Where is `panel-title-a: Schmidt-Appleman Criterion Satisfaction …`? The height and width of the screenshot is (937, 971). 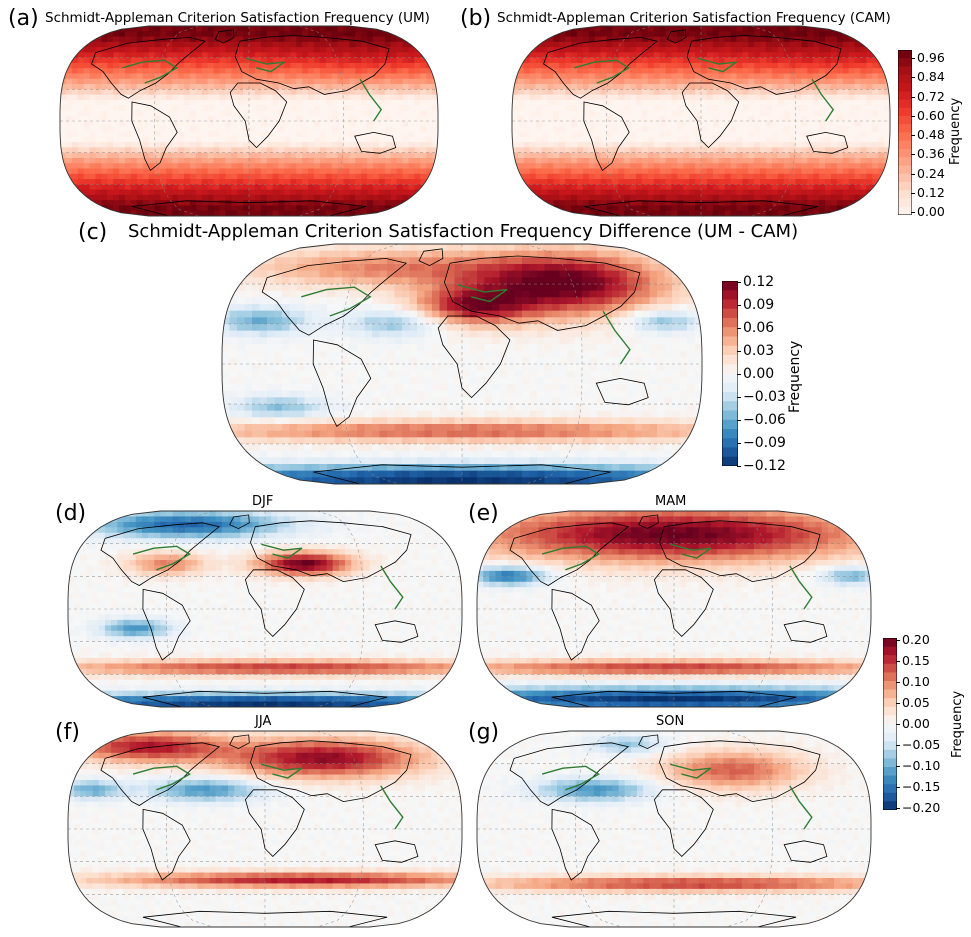
panel-title-a: Schmidt-Appleman Criterion Satisfaction … is located at coordinates (237, 18).